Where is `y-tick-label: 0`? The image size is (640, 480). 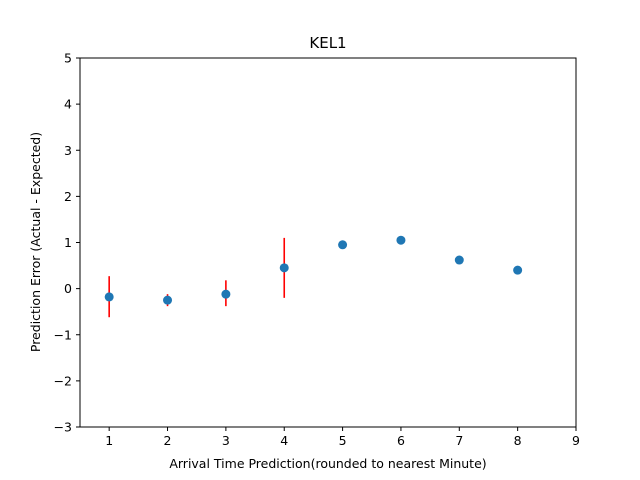
y-tick-label: 0 is located at coordinates (68, 288).